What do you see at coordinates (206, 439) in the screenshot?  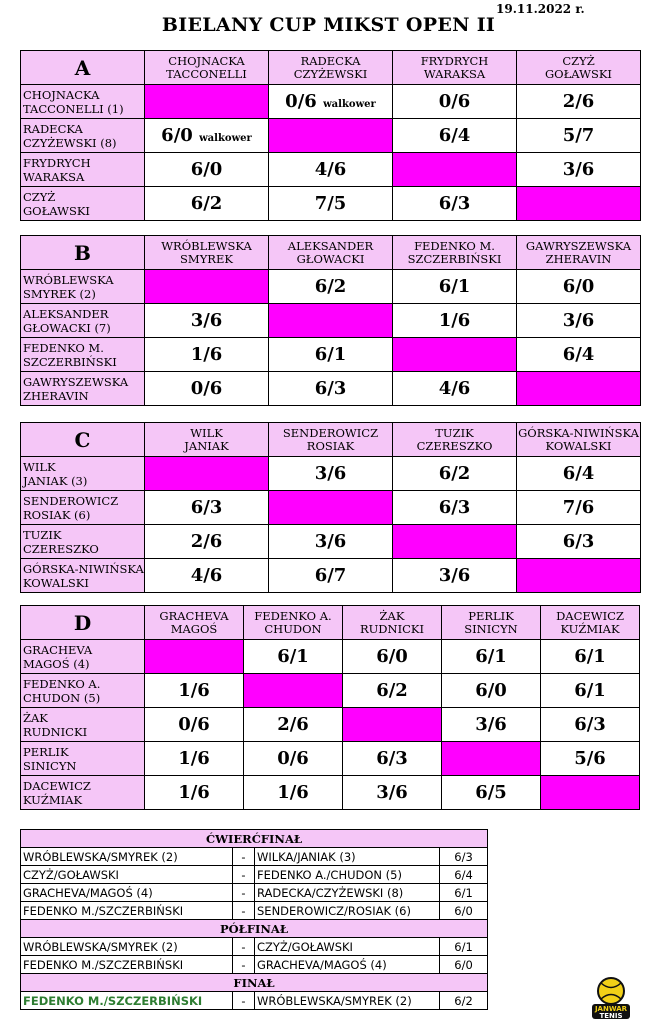 I see `column-header: WILK JANIAK` at bounding box center [206, 439].